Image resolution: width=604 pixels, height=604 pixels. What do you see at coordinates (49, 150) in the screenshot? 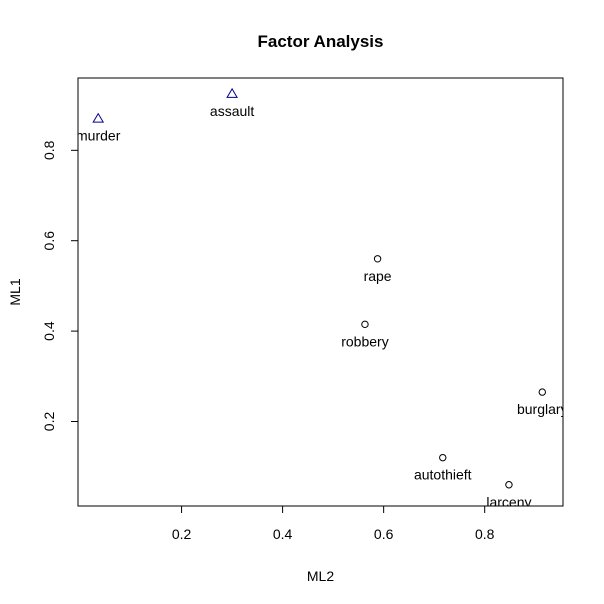
I see `y-tick-label: 0.8` at bounding box center [49, 150].